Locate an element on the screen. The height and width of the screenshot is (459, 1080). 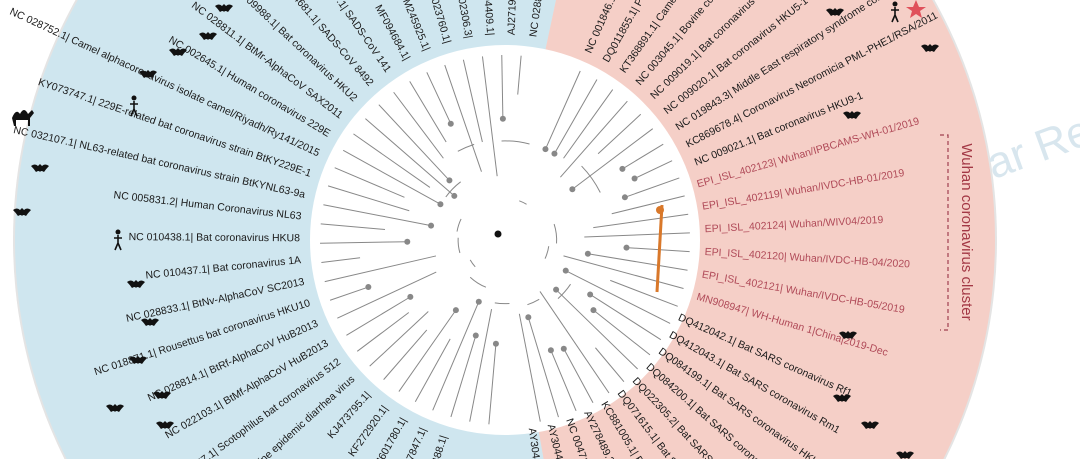
root is located at coordinates (498, 234).